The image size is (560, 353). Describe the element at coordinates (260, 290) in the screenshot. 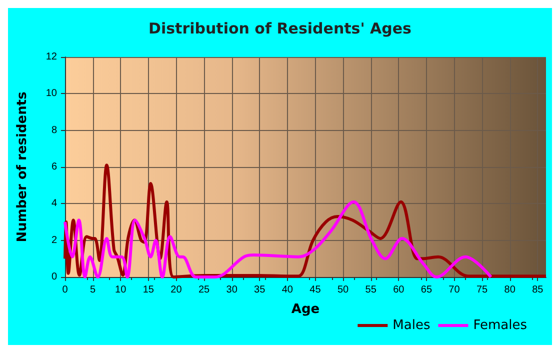

I see `x-tick-label: 35` at that location.